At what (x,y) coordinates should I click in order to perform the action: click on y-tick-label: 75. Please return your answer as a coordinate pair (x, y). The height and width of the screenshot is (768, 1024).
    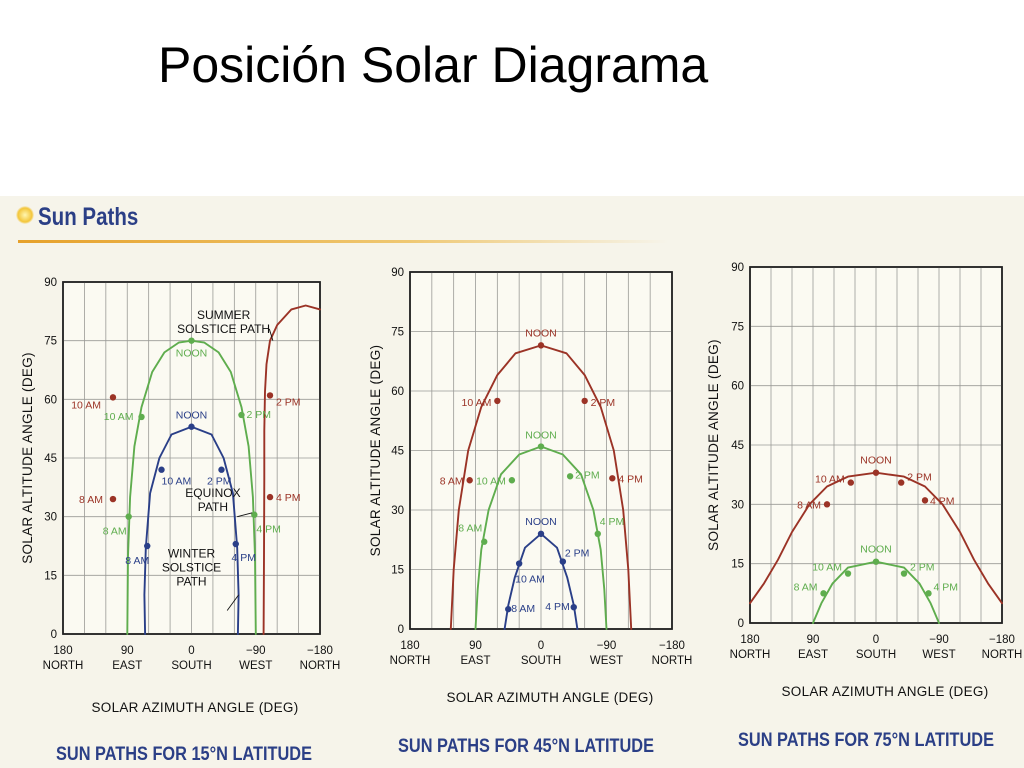
    Looking at the image, I should click on (397, 333).